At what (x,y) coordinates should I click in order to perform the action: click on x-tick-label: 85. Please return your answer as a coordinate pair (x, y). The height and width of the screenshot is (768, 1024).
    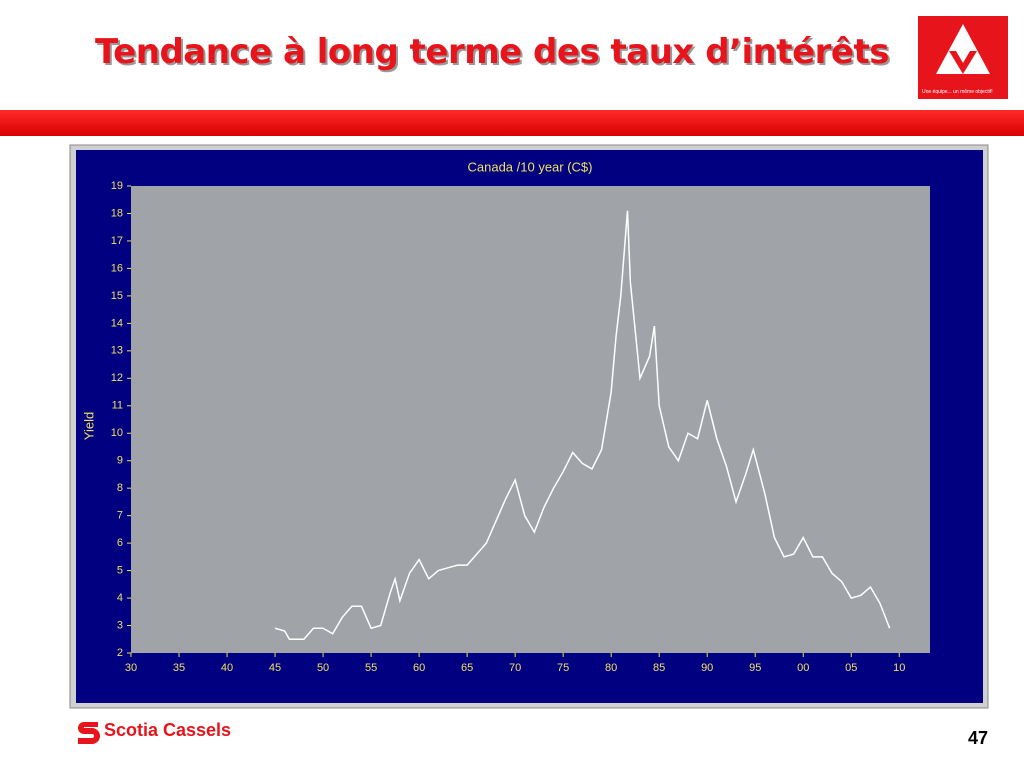
    Looking at the image, I should click on (659, 668).